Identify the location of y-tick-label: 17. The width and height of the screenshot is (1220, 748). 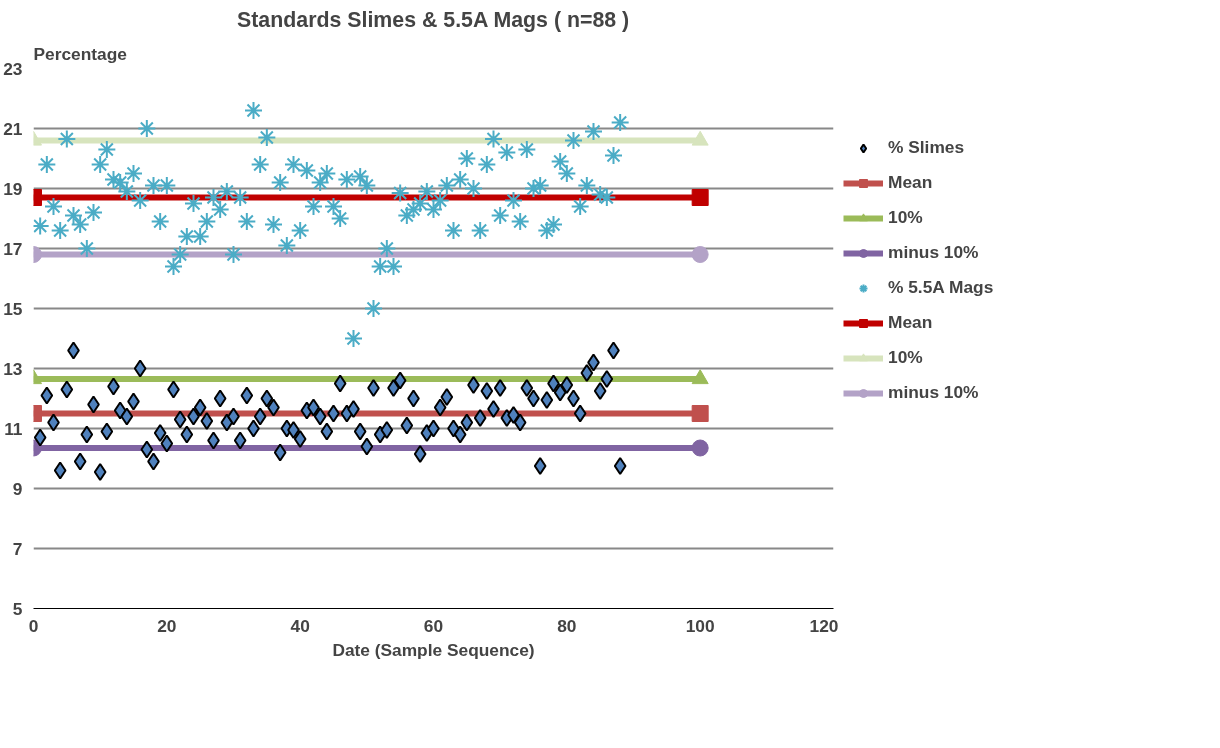
(13, 248).